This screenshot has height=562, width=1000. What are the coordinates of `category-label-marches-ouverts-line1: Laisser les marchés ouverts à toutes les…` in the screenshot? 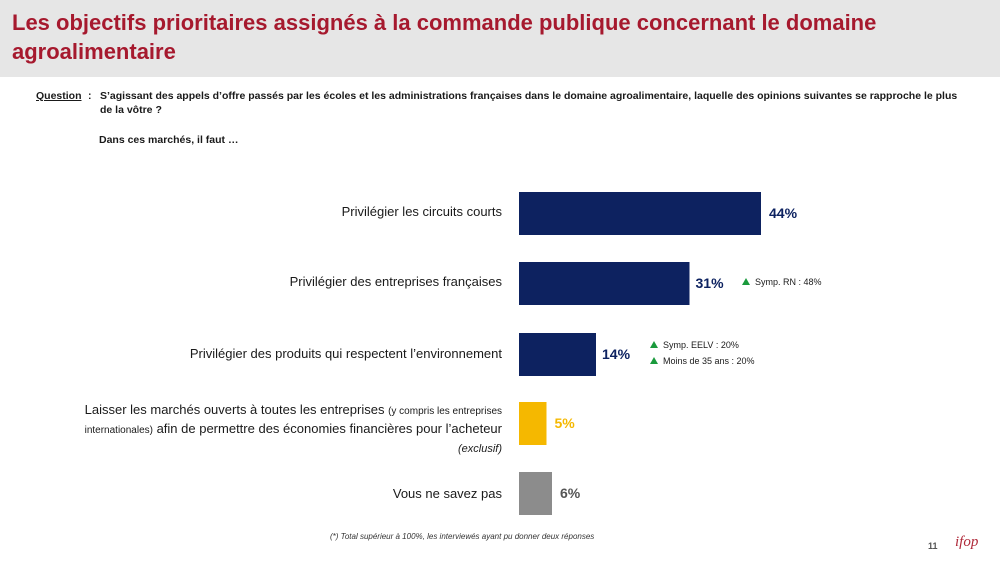 It's located at (236, 409).